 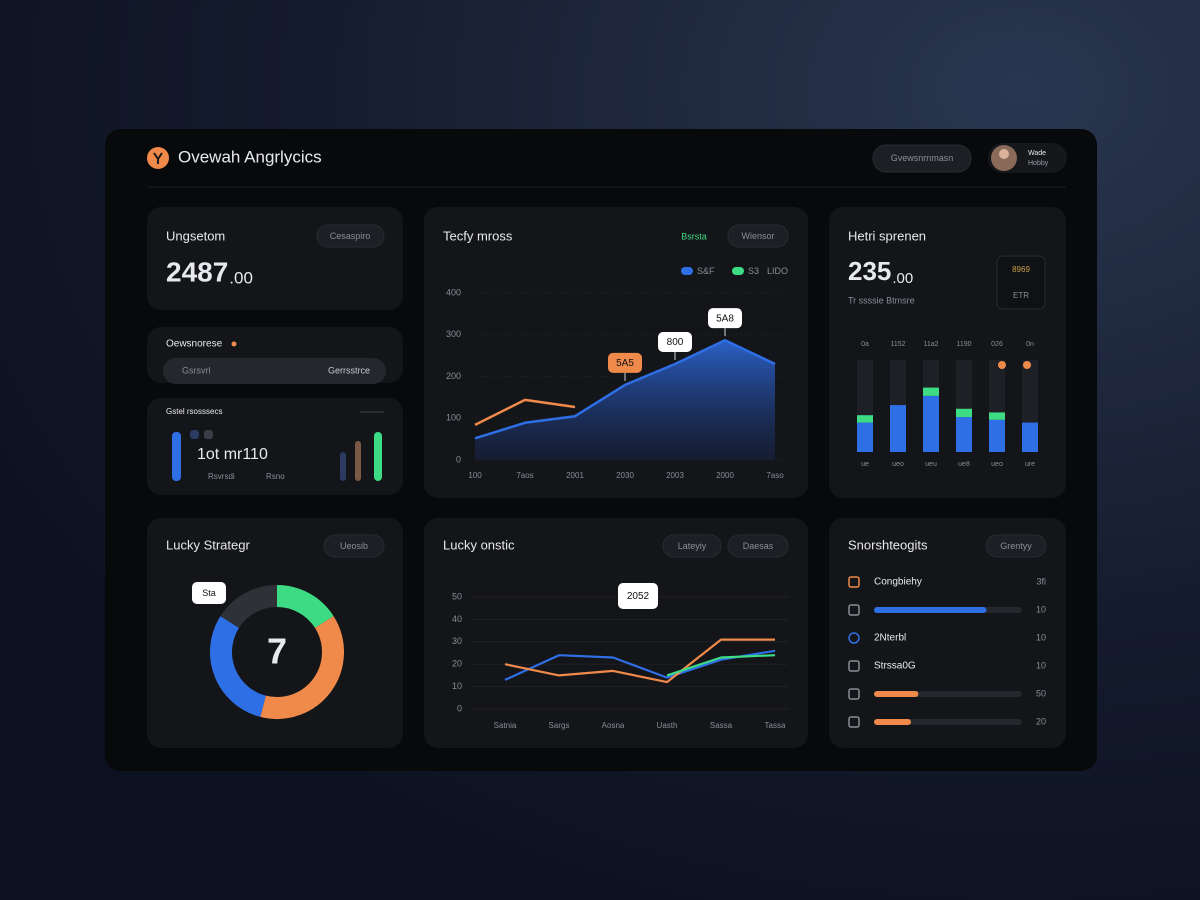 What do you see at coordinates (194, 434) in the screenshot?
I see `decor-square` at bounding box center [194, 434].